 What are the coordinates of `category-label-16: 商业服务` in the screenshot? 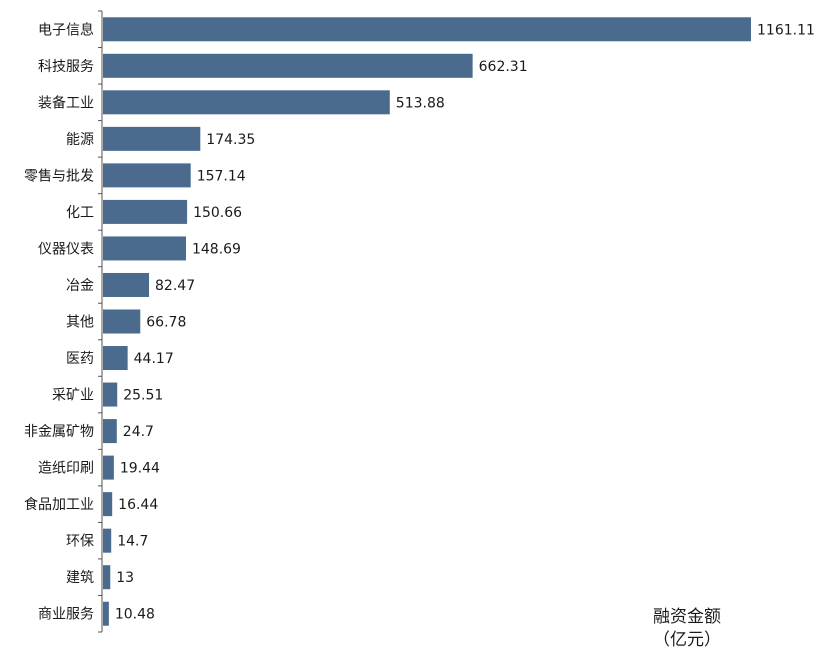 It's located at (66, 615).